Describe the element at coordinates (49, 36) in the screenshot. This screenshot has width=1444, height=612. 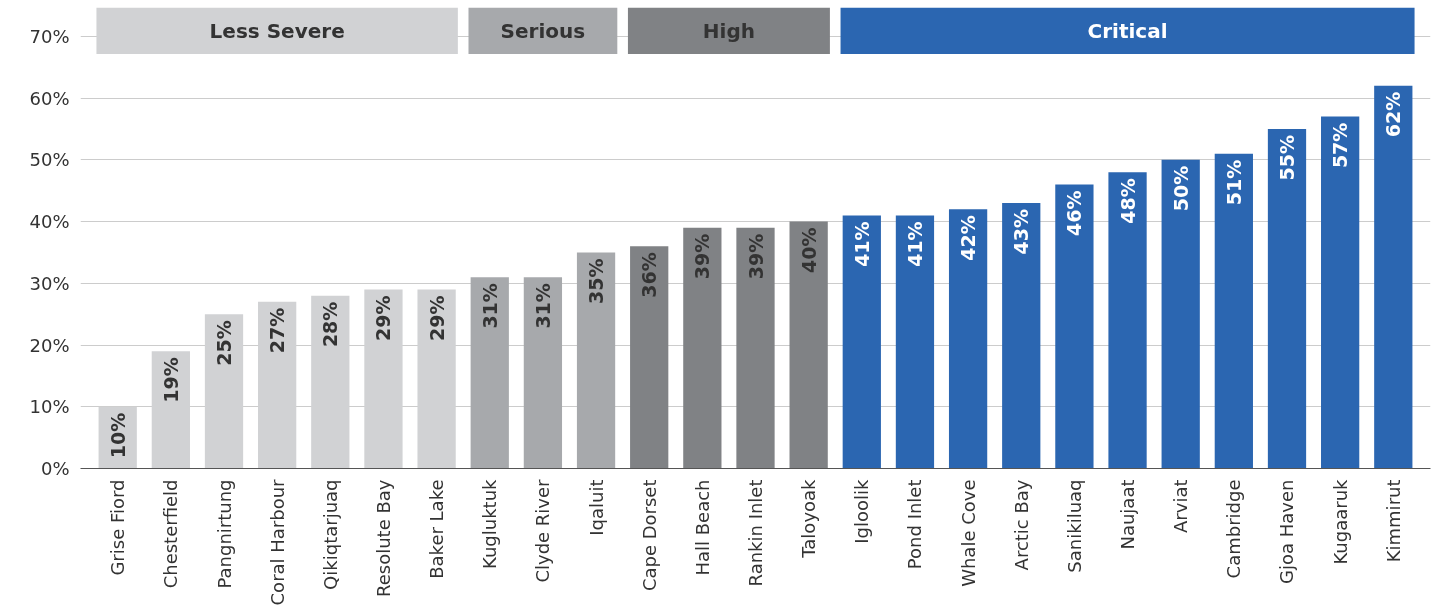
I see `y-tick-label: 70%` at that location.